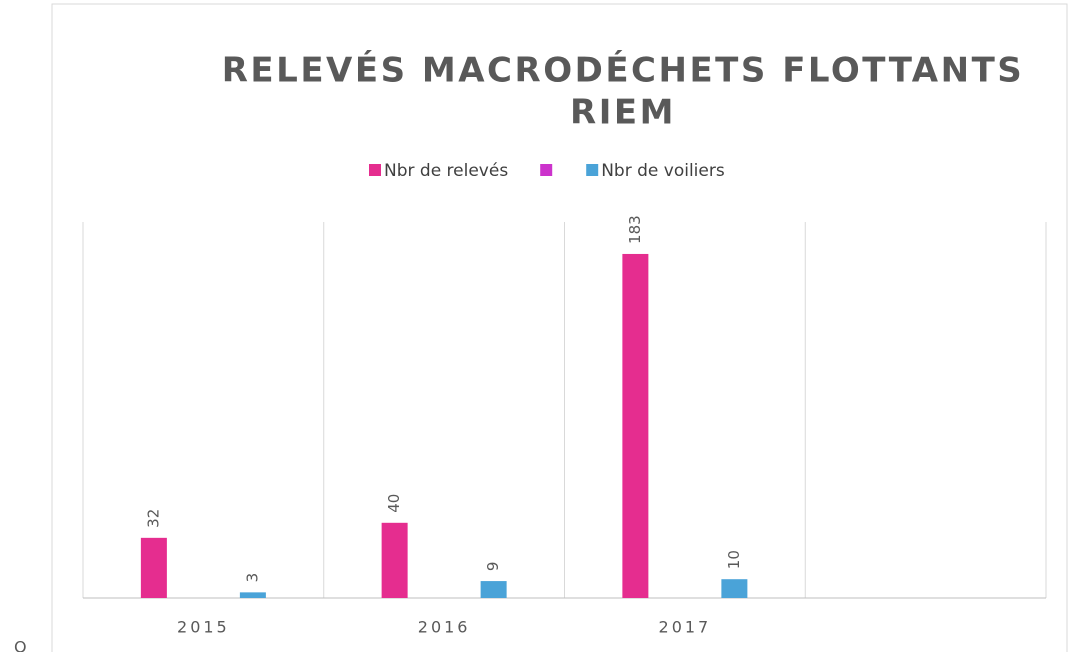 This screenshot has height=652, width=1072. Describe the element at coordinates (252, 578) in the screenshot. I see `data-label: 3` at that location.